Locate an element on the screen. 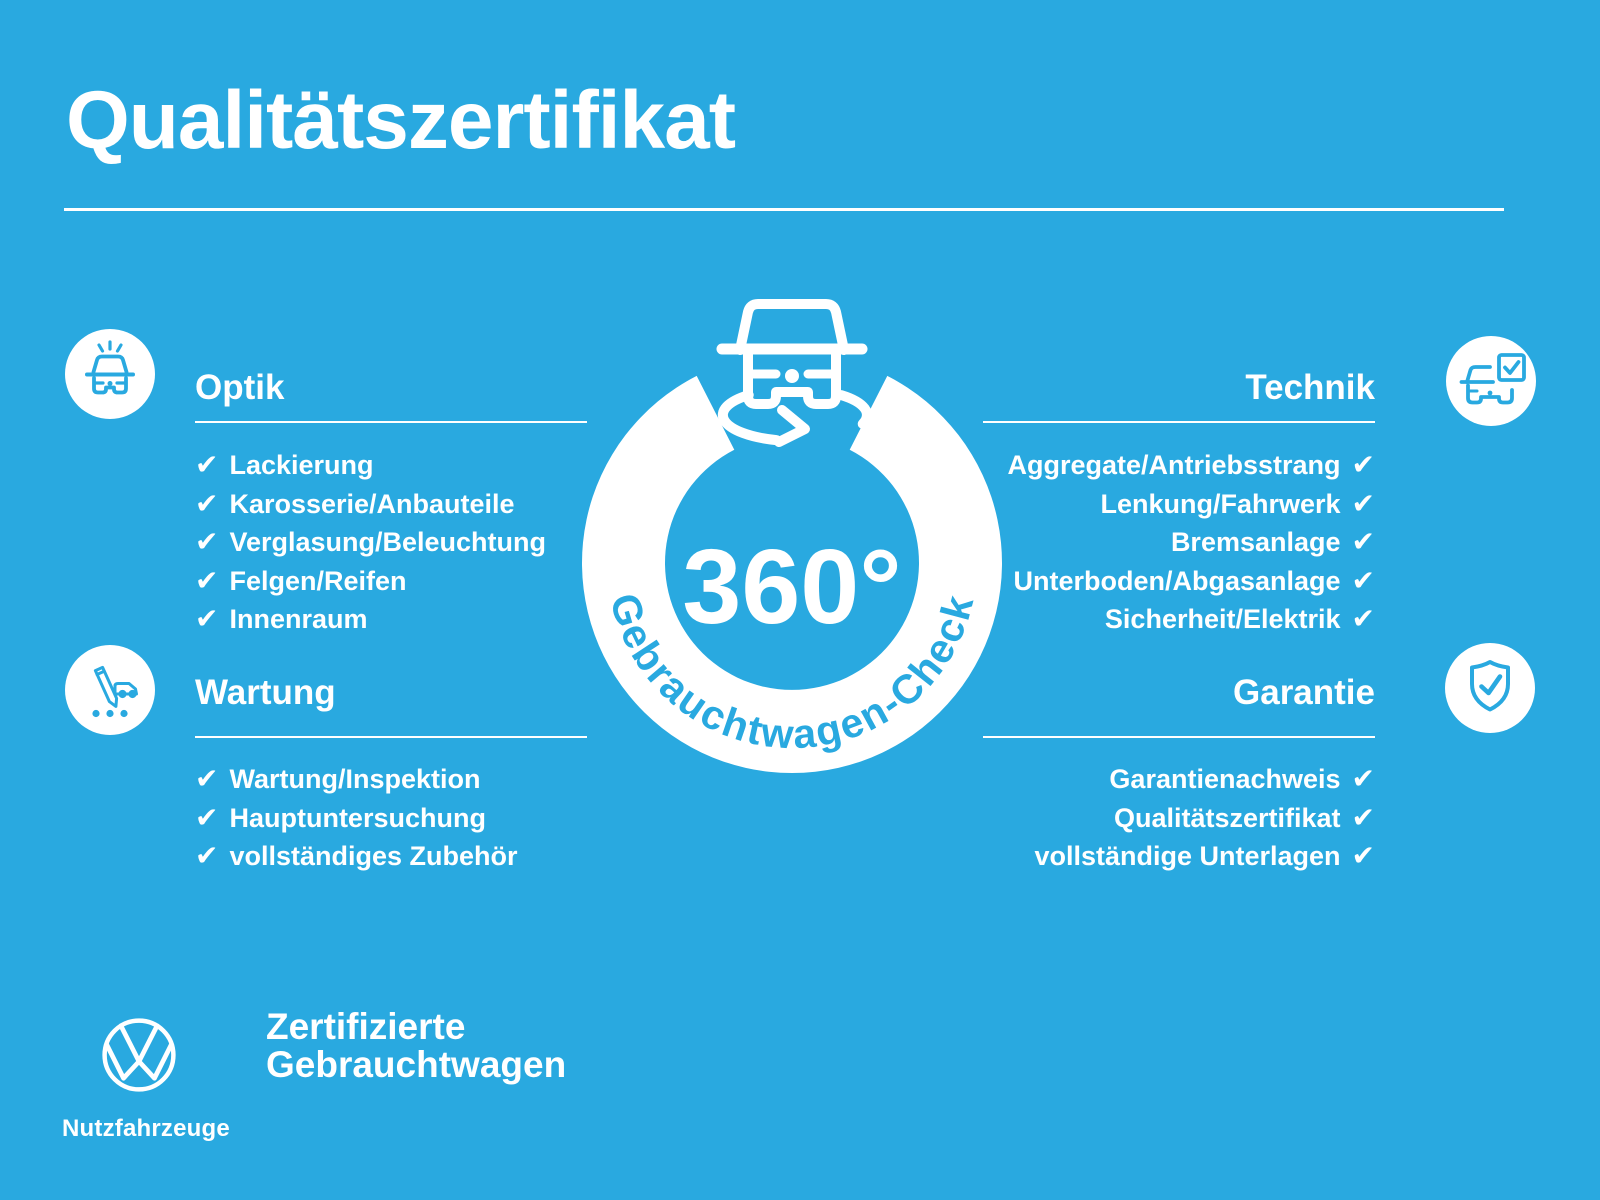  section-title-wartung: Wartung is located at coordinates (265, 692).